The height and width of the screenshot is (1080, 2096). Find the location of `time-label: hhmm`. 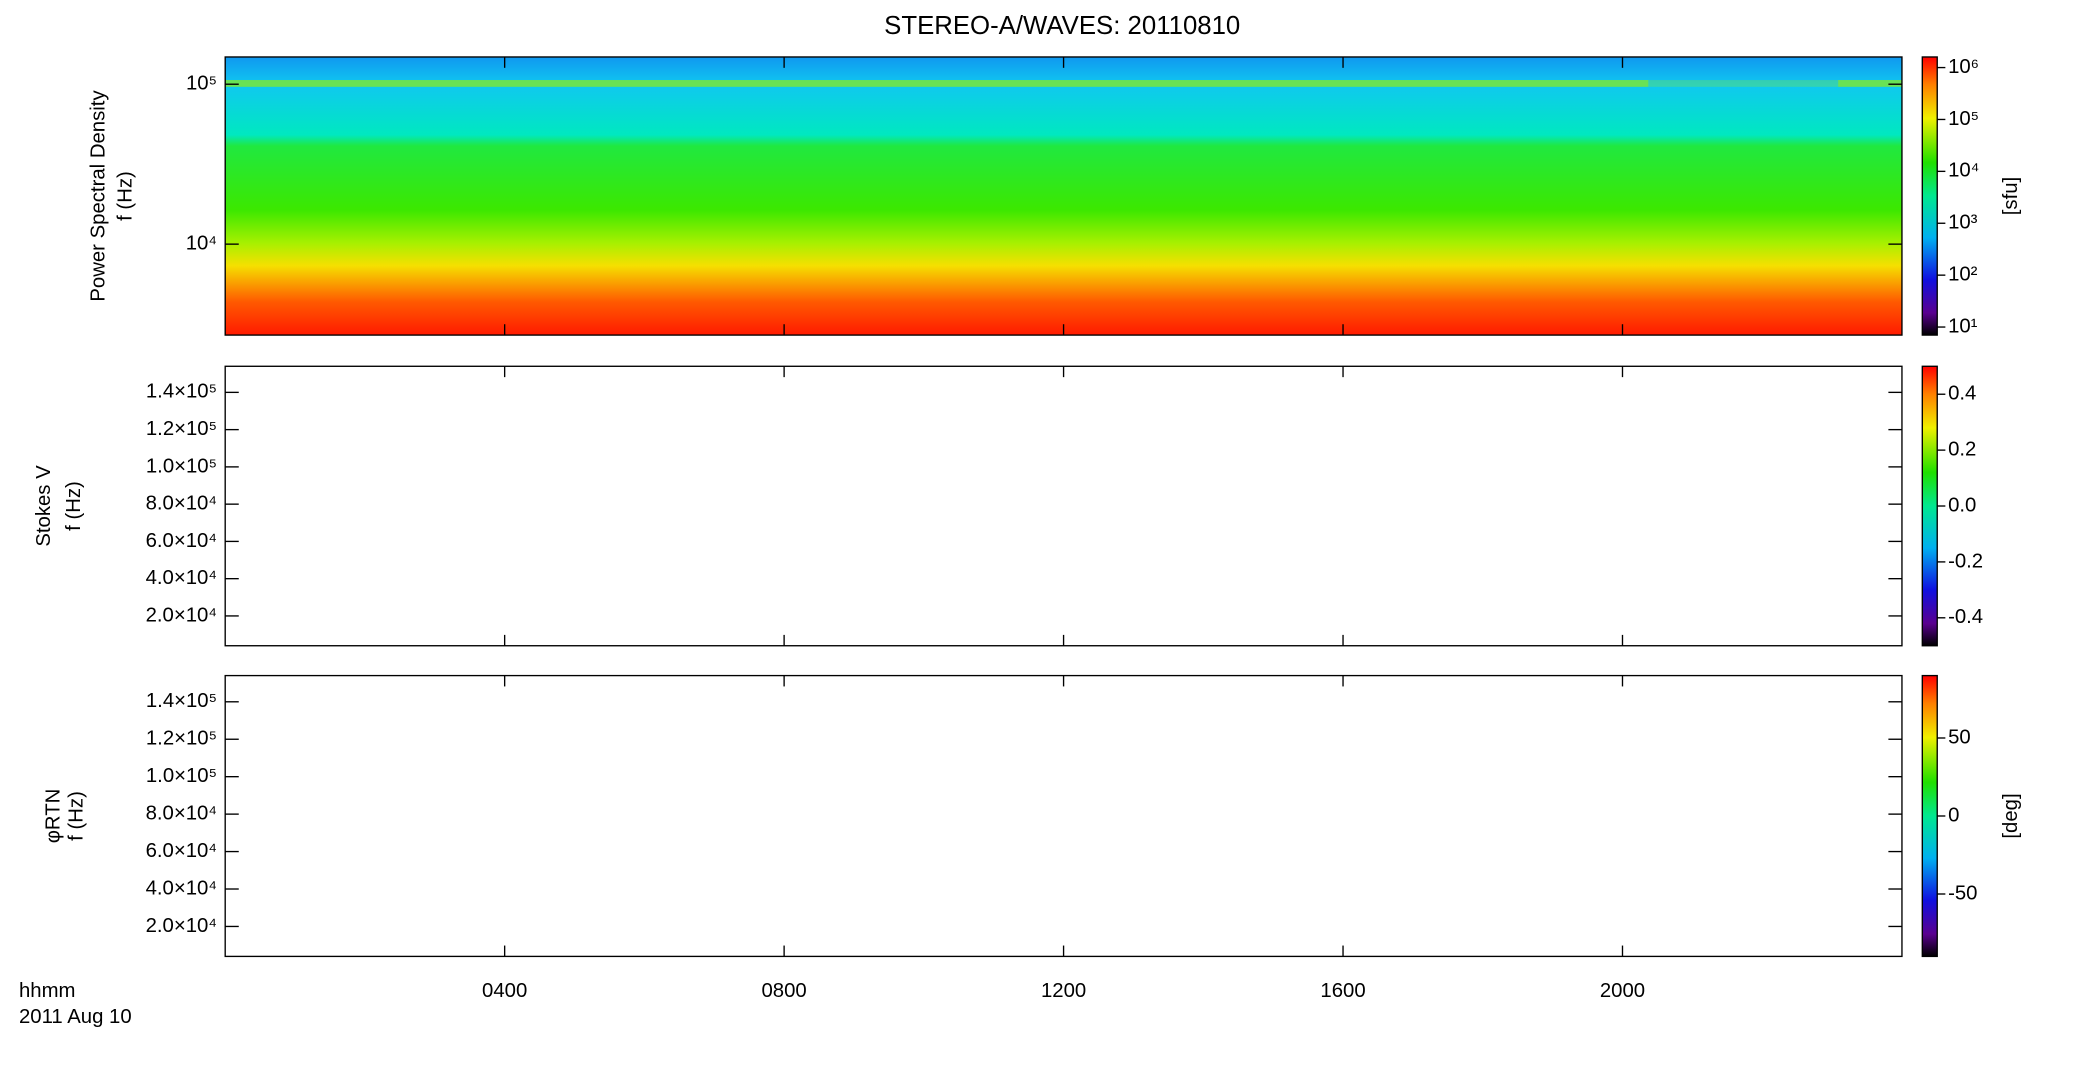

time-label: hhmm is located at coordinates (47, 991).